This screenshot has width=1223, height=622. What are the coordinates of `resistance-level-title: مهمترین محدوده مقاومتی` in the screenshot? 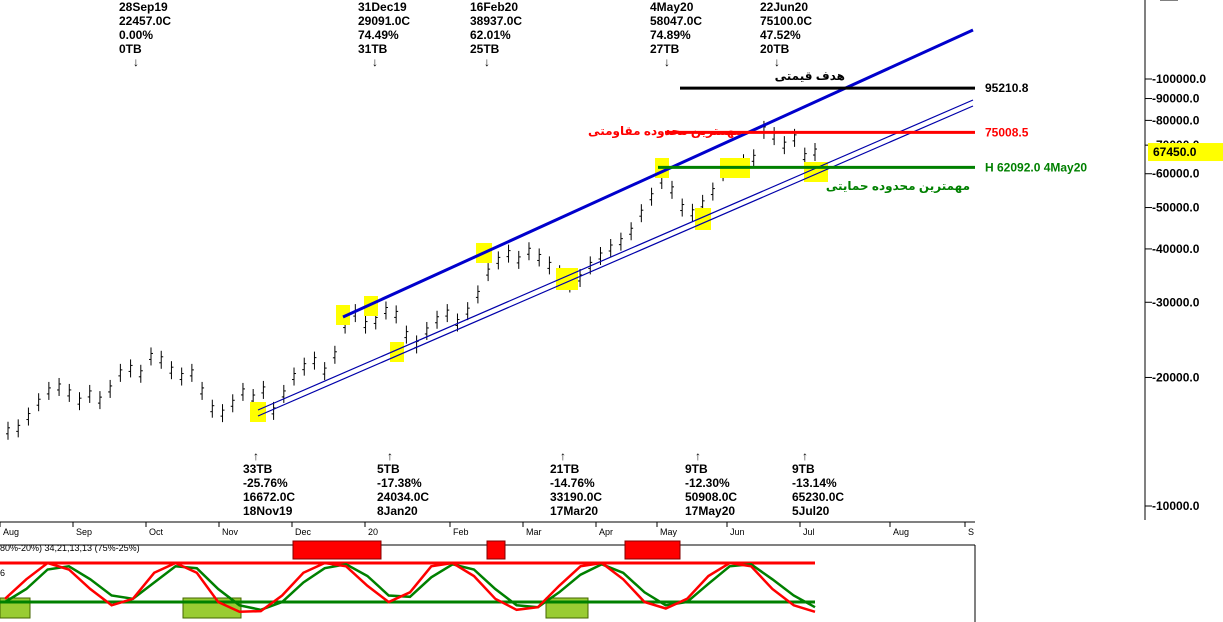 It's located at (665, 131).